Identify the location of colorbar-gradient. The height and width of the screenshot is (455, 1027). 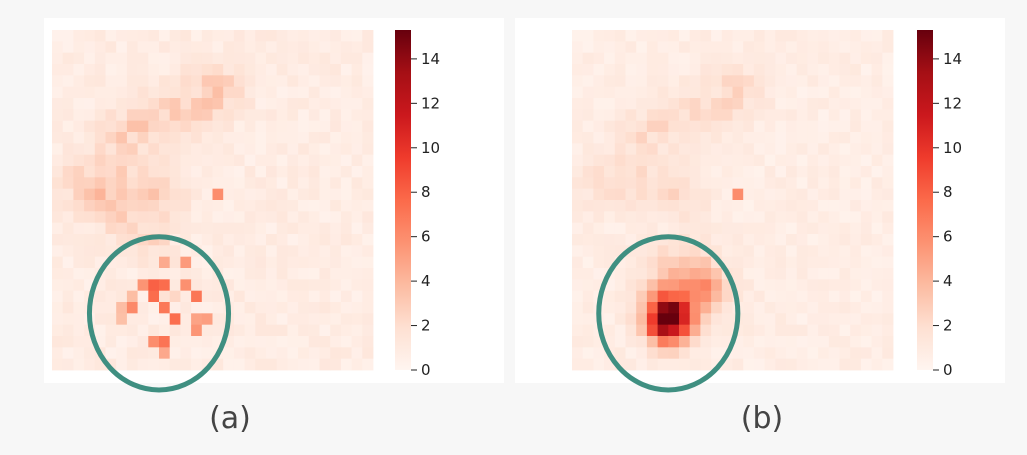
(403, 200).